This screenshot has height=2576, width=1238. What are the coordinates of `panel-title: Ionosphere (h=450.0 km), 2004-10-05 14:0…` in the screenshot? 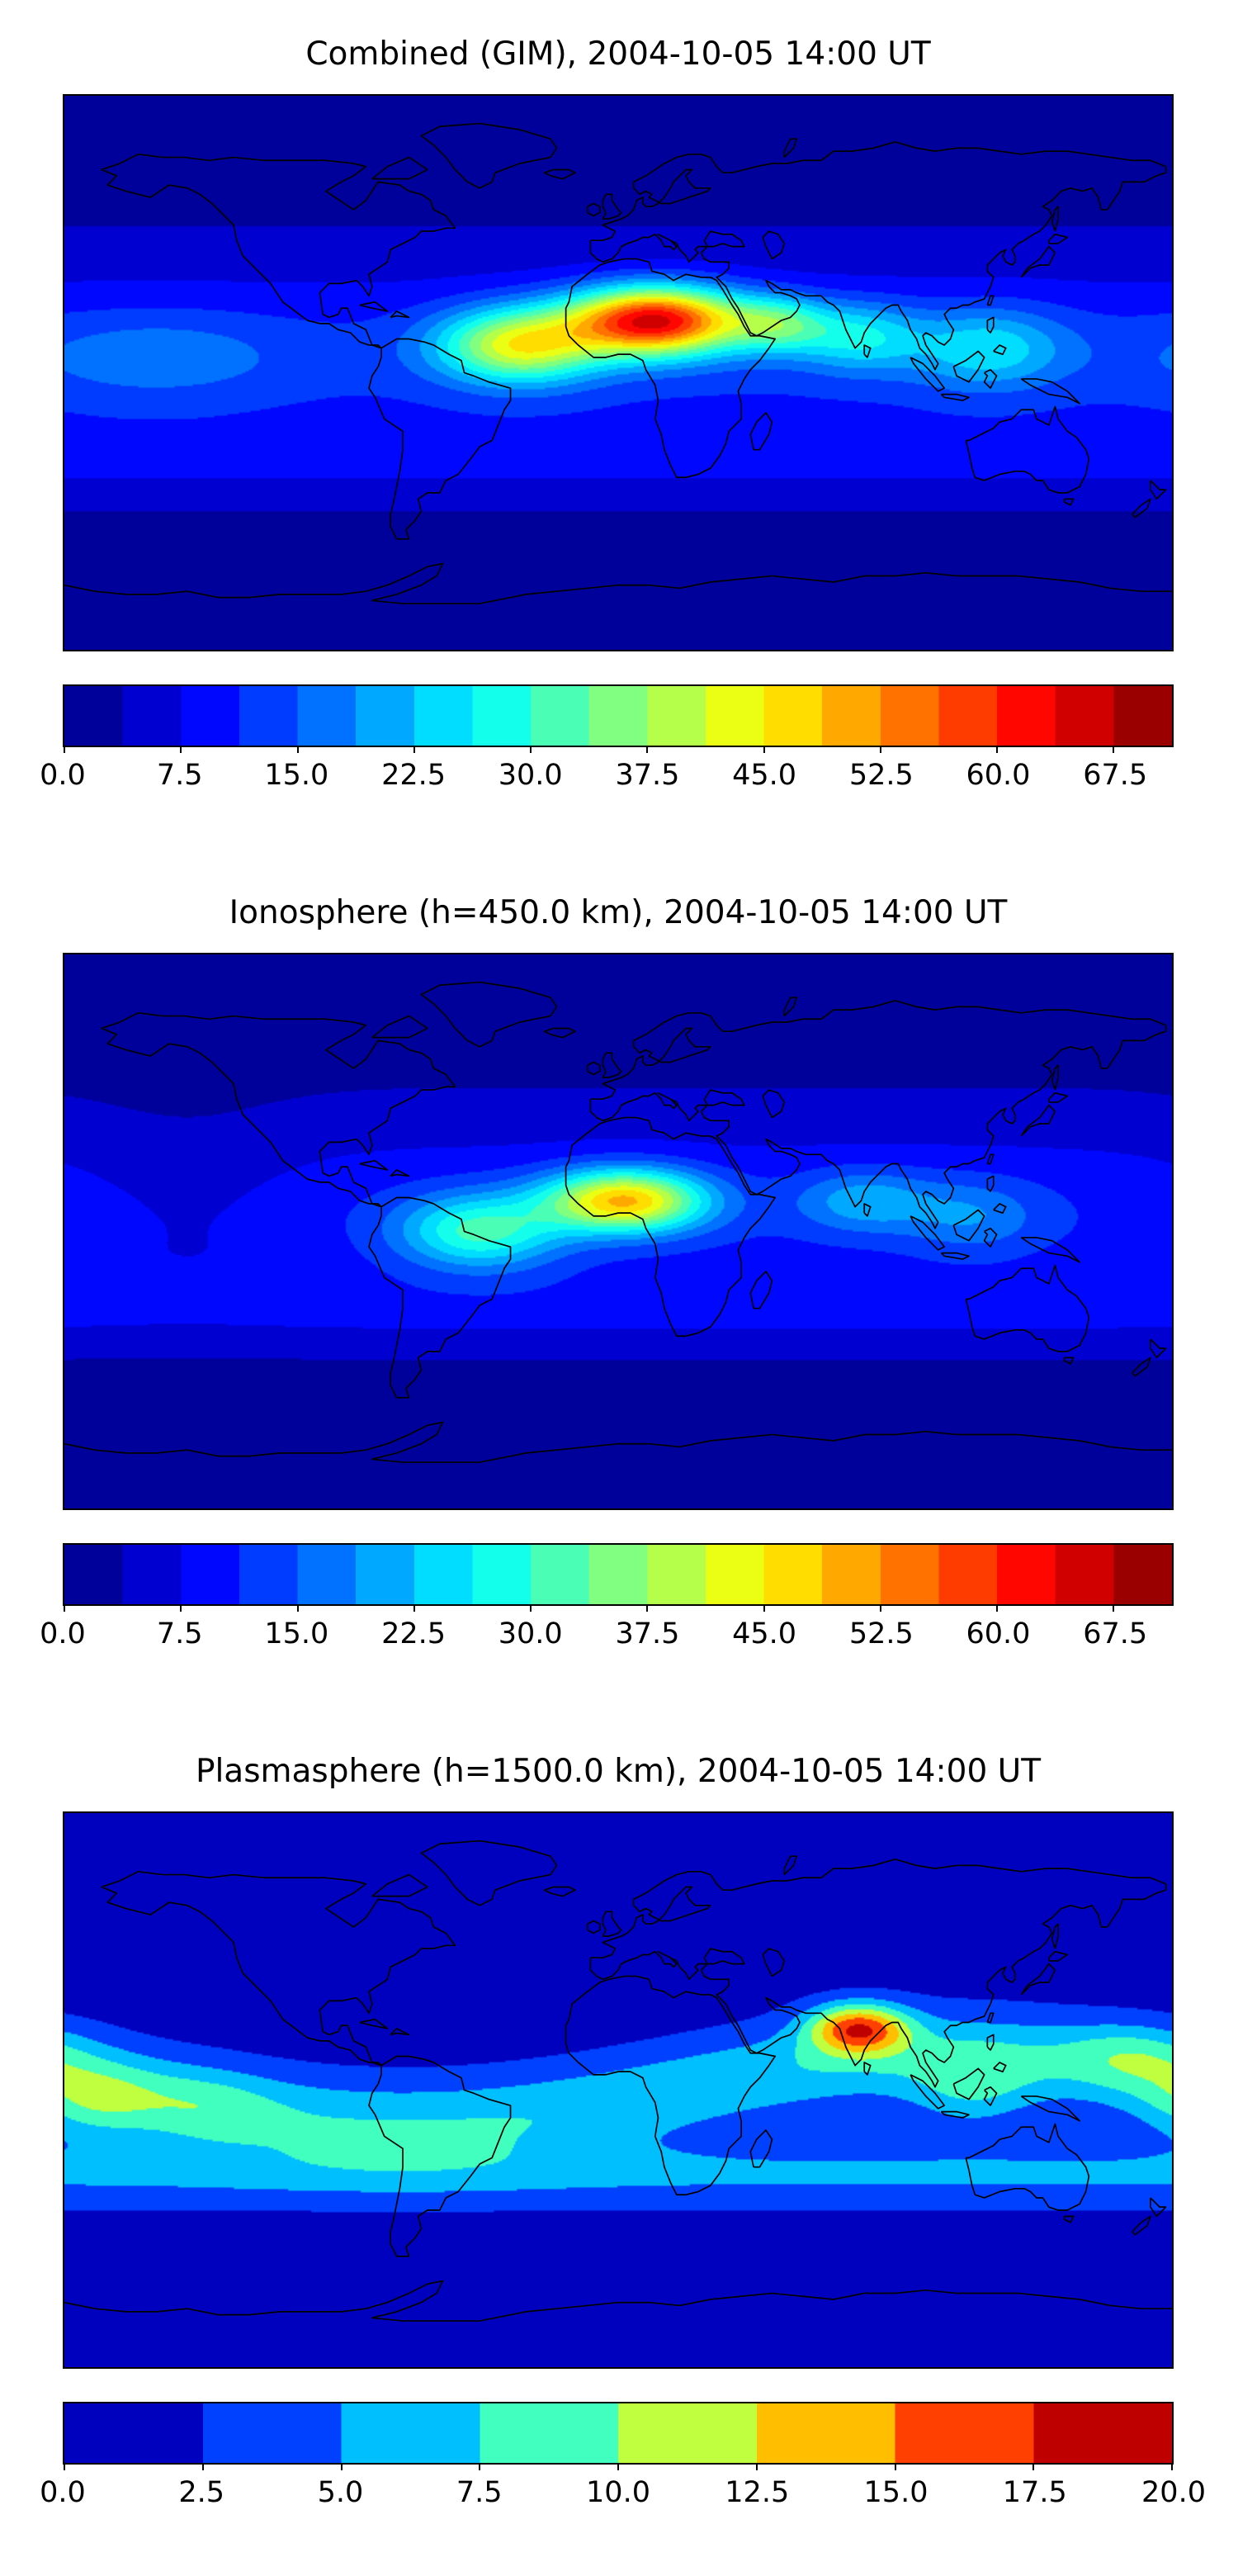 It's located at (618, 912).